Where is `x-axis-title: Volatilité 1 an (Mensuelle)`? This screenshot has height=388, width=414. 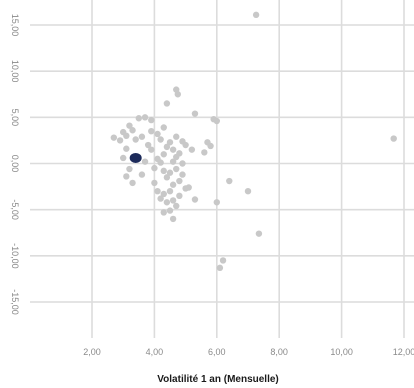
x-axis-title: Volatilité 1 an (Mensuelle) is located at coordinates (218, 379).